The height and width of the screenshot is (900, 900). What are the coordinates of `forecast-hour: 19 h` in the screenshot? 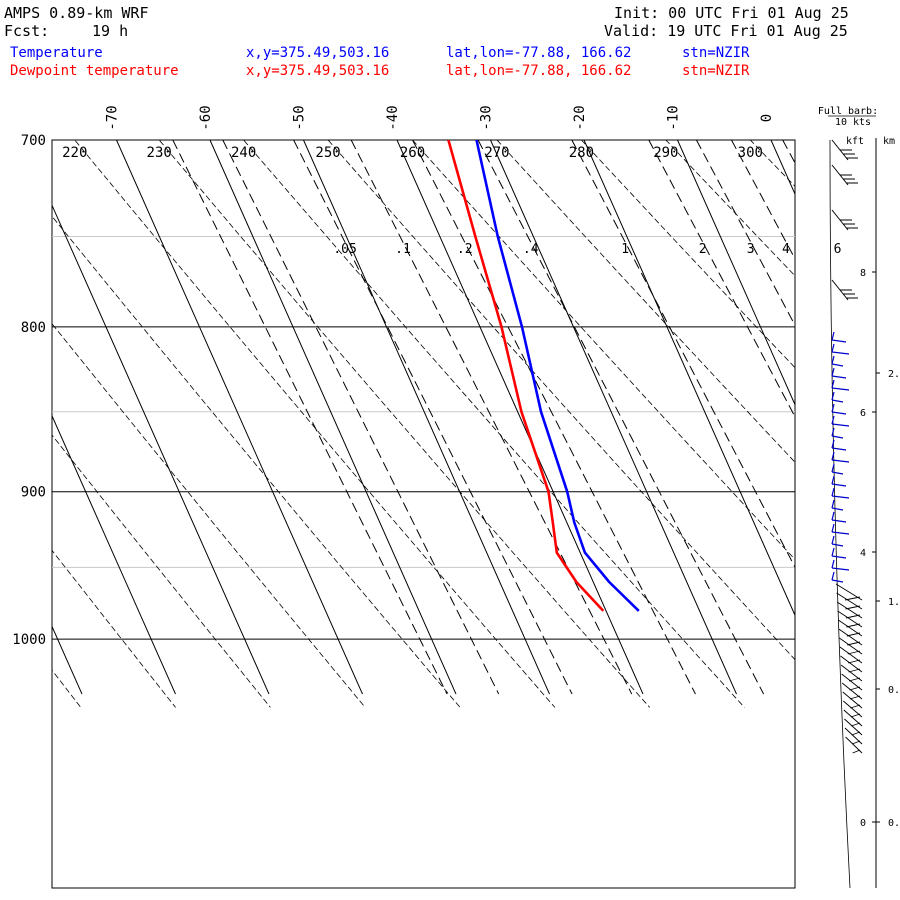 It's located at (110, 31).